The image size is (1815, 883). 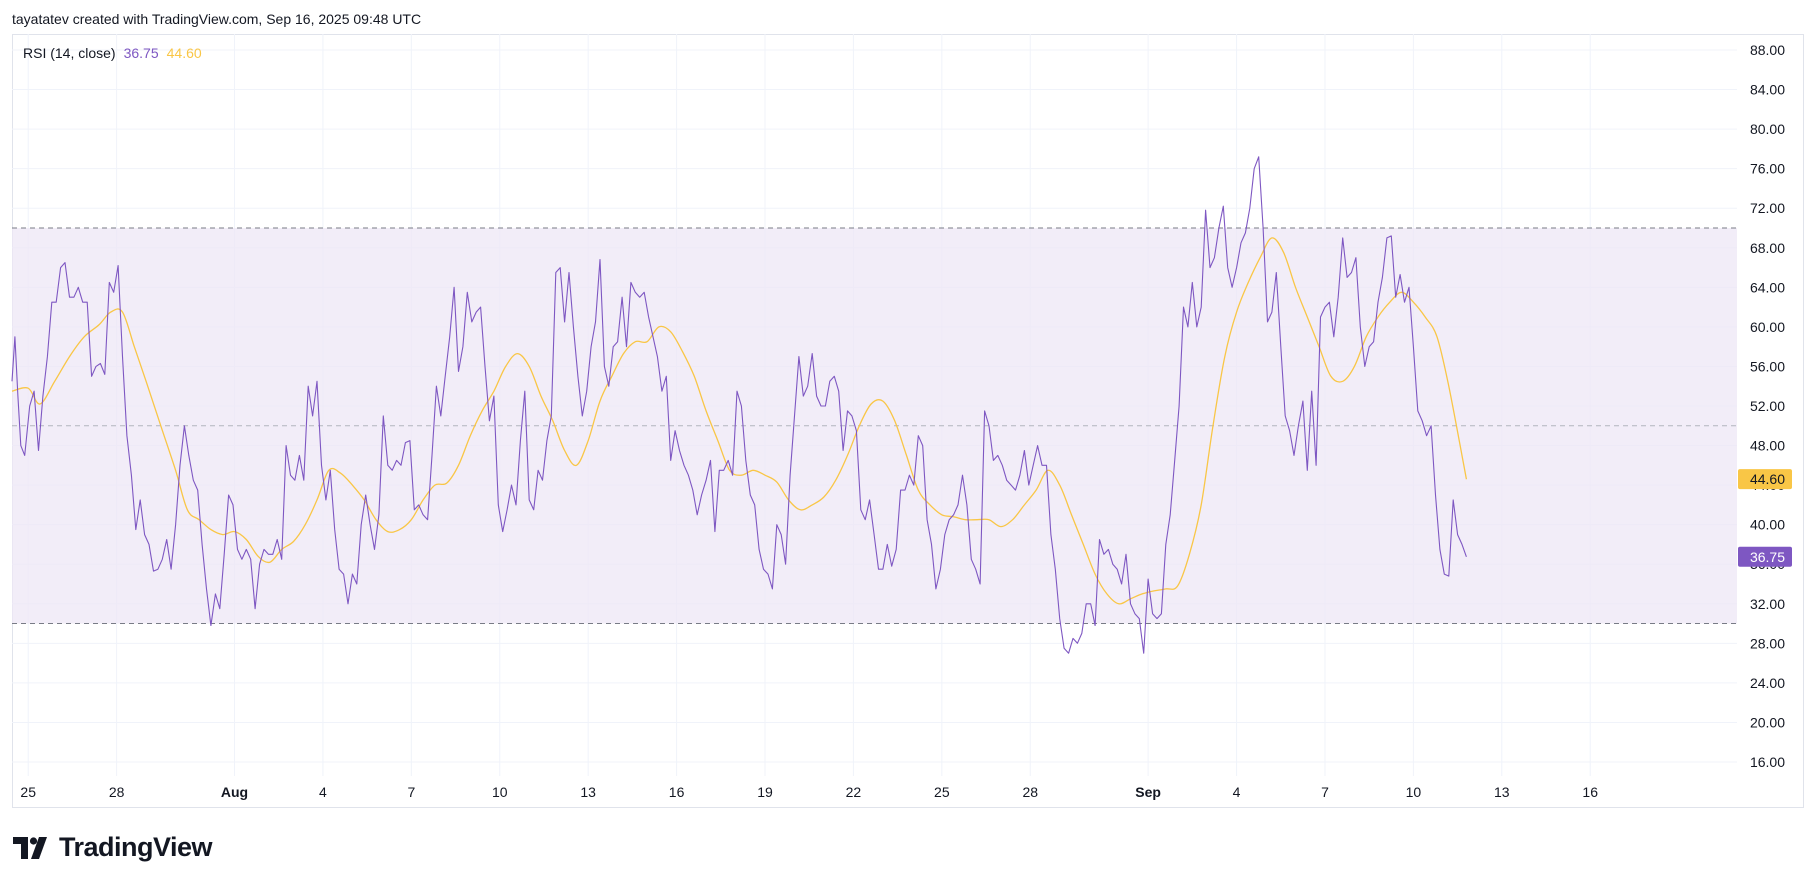 I want to click on y-tick-label: 84.00, so click(x=1767, y=90).